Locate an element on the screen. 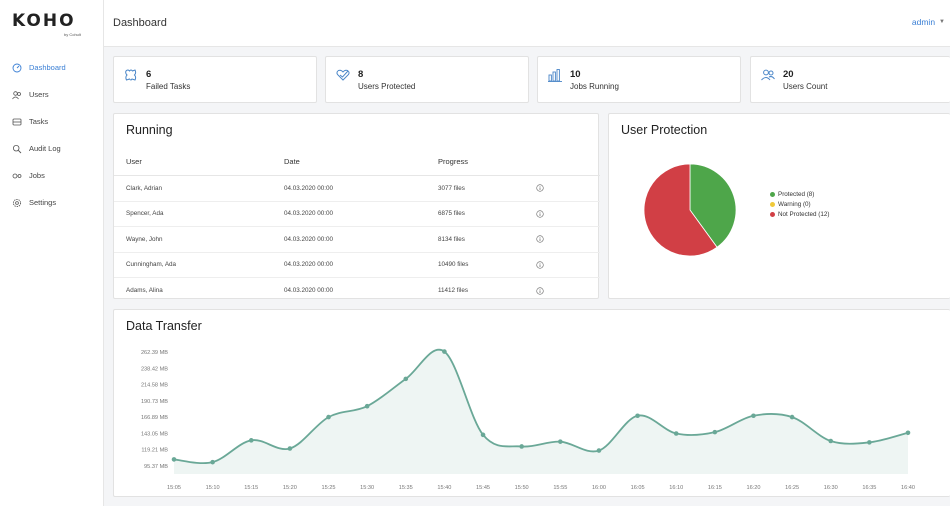 The height and width of the screenshot is (506, 950). stat-card-failed-tasks: 6 Failed Tasks is located at coordinates (215, 79).